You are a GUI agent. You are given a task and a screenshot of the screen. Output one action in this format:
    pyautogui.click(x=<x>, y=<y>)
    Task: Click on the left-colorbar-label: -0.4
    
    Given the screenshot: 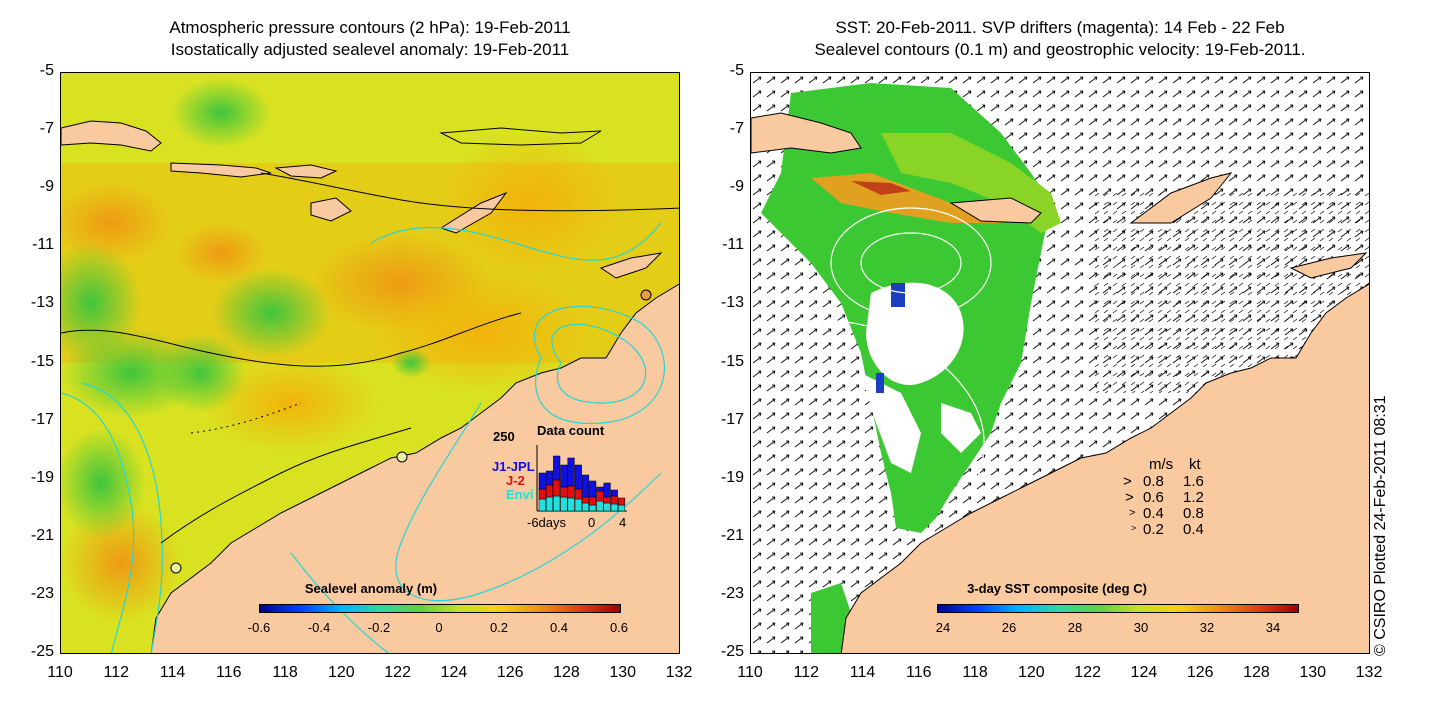 What is the action you would take?
    pyautogui.click(x=319, y=627)
    